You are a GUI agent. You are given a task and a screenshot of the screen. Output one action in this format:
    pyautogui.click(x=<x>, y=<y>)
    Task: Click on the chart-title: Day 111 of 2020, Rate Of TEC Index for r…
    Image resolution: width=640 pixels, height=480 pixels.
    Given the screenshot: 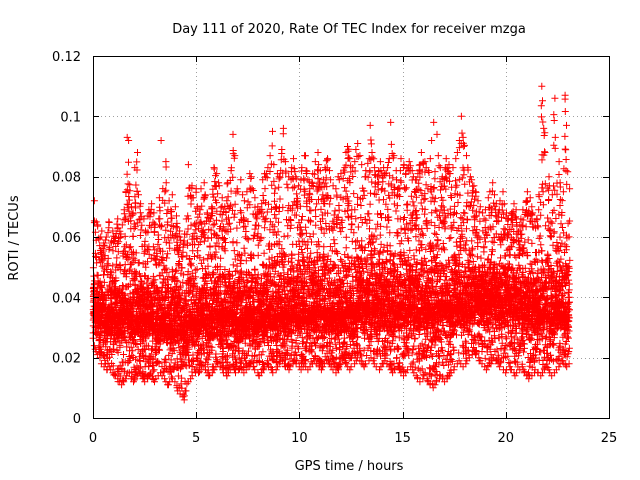 What is the action you would take?
    pyautogui.click(x=349, y=29)
    